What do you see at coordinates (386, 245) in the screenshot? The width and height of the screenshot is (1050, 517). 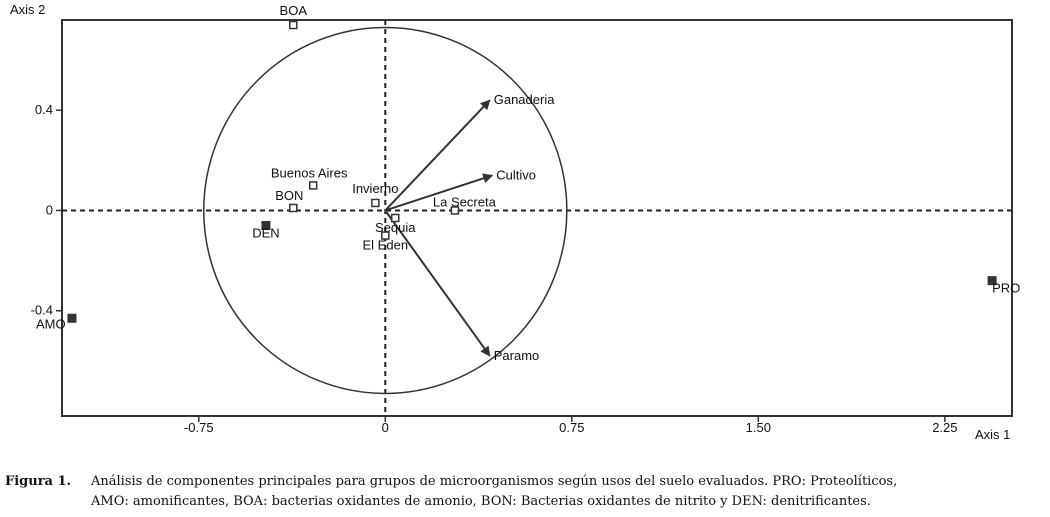 I see `point-label: El Eden` at bounding box center [386, 245].